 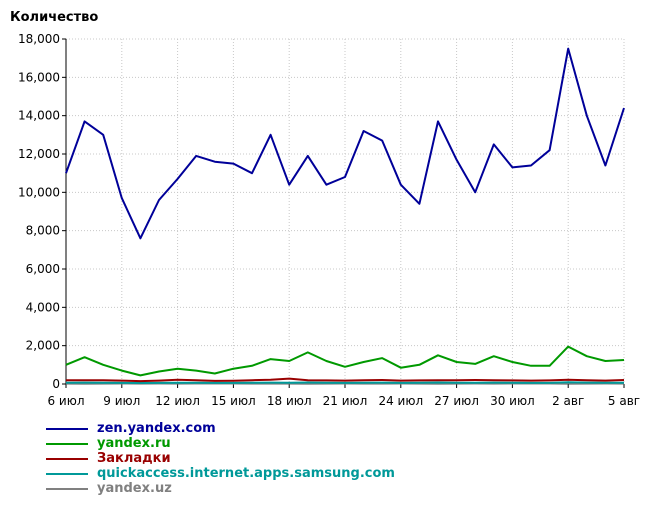 I want to click on y-tick-label: 10,000, so click(x=39, y=192).